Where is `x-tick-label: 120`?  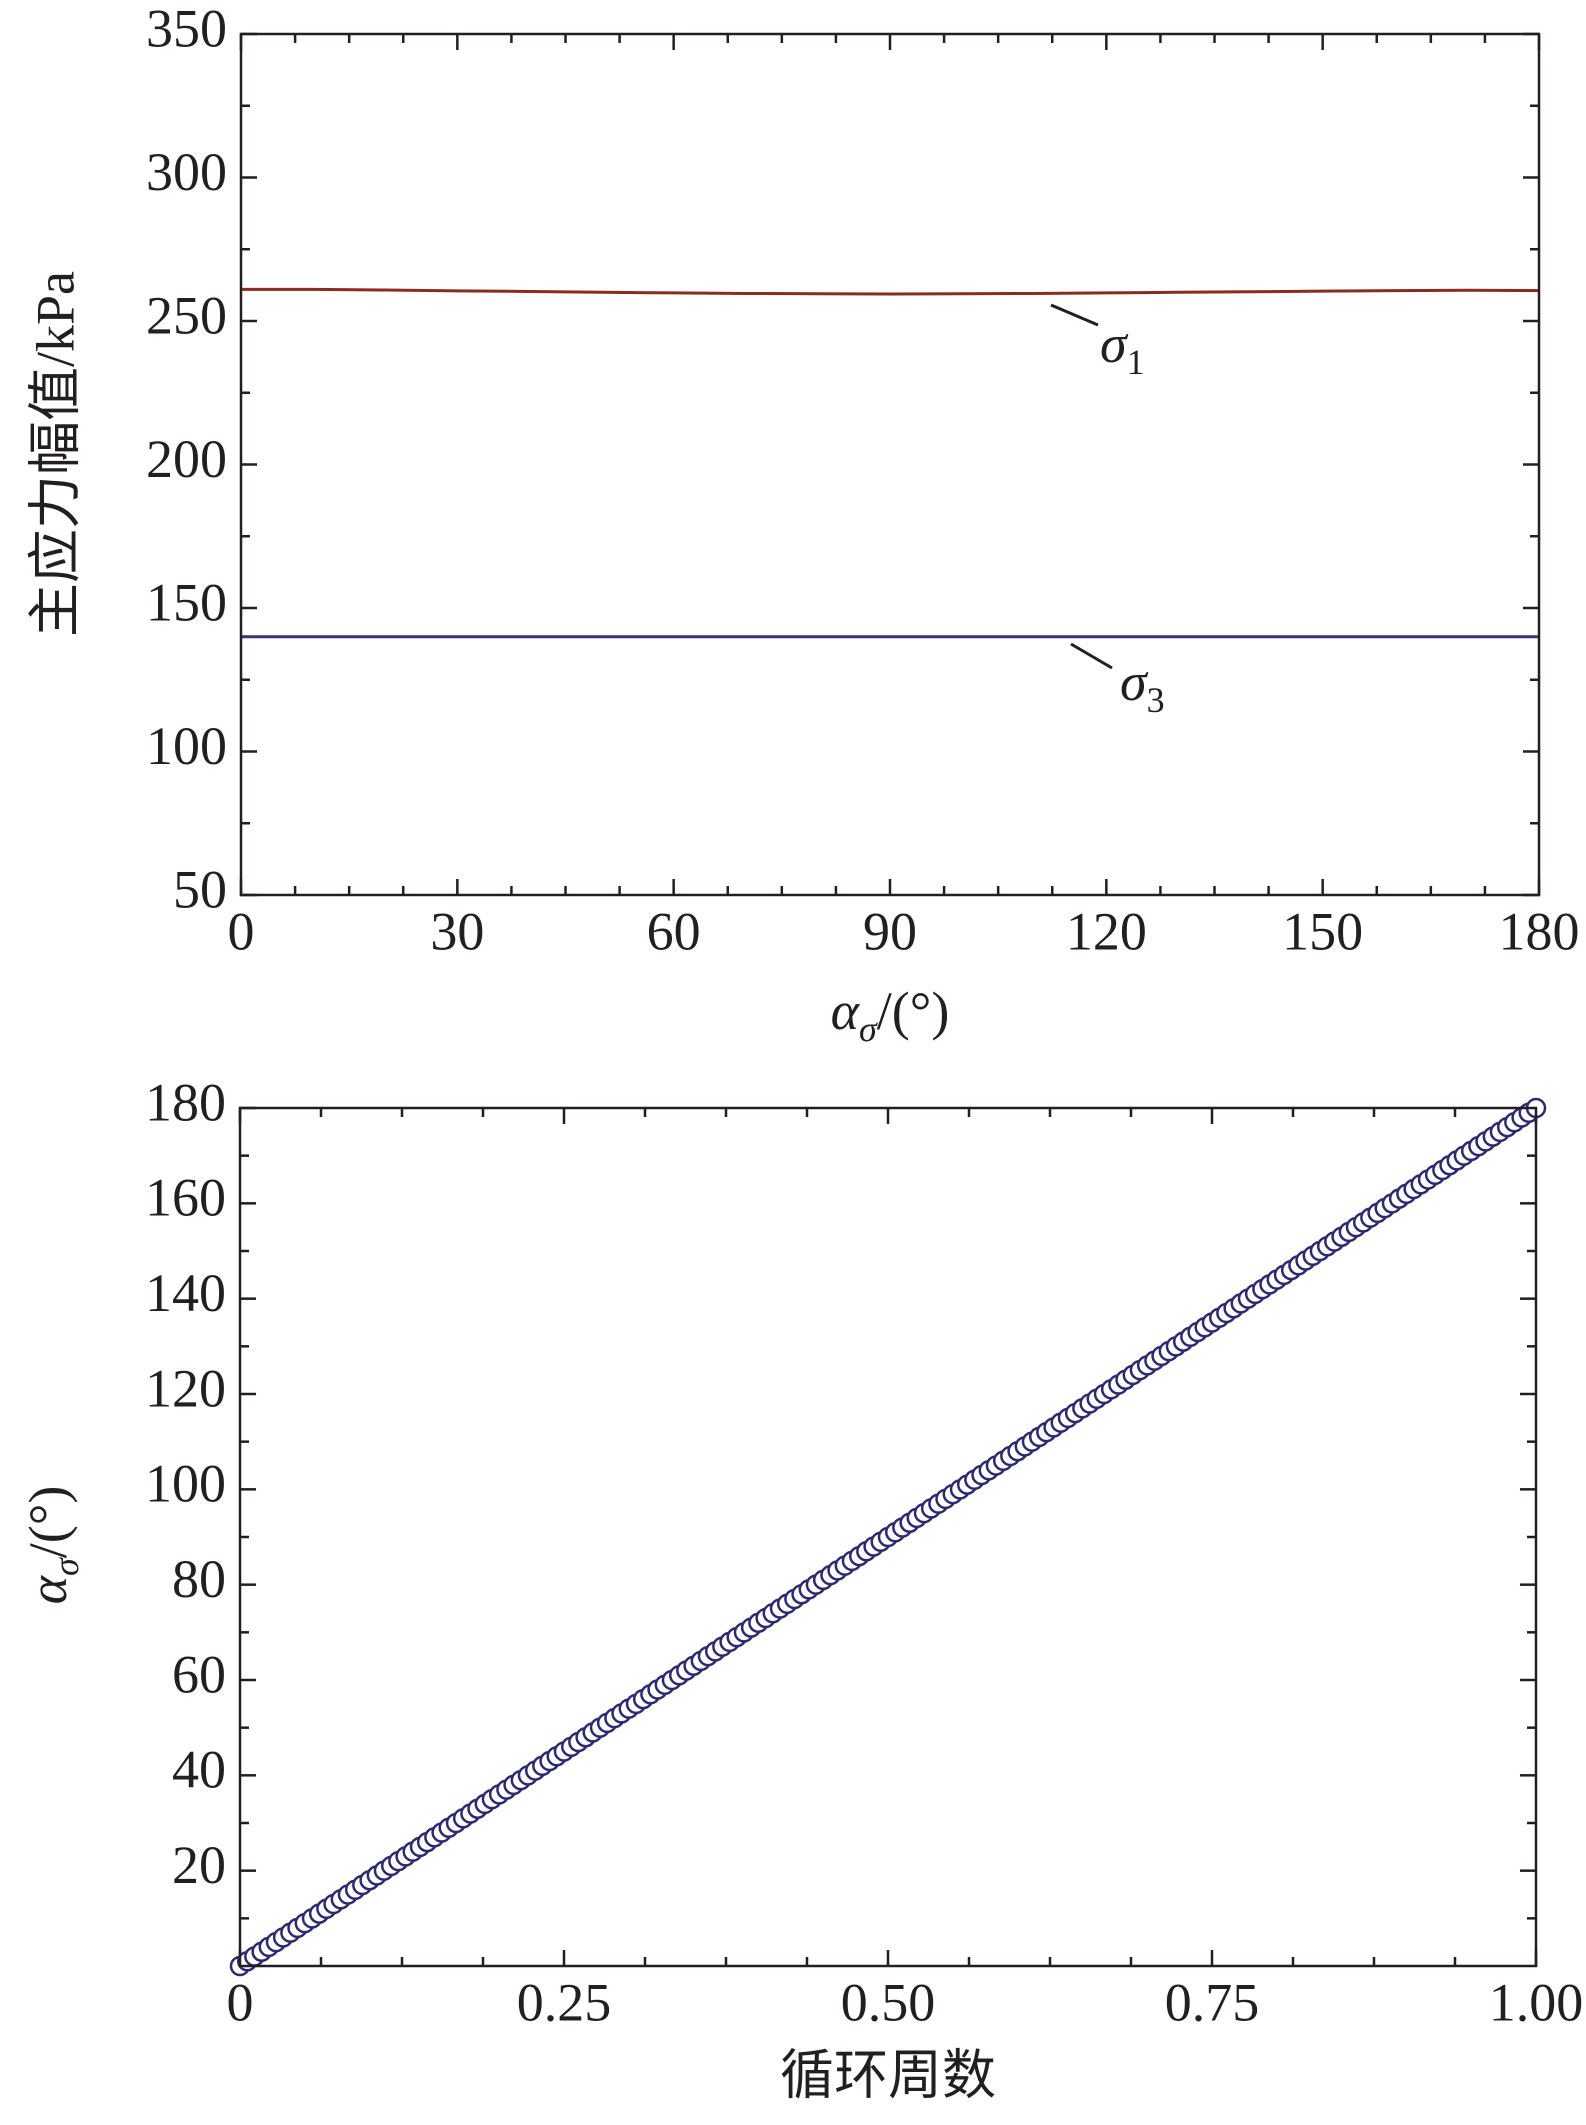
x-tick-label: 120 is located at coordinates (1106, 931).